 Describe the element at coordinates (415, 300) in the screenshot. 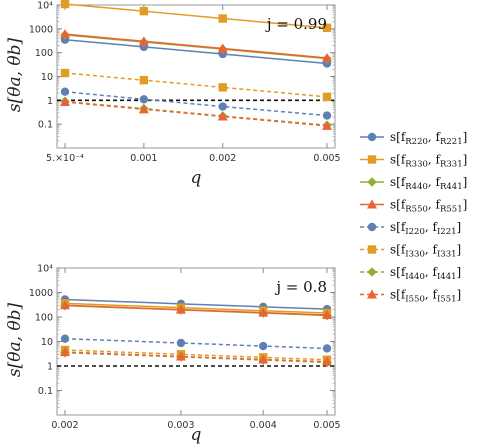

I see `legend-subscript: I550` at that location.